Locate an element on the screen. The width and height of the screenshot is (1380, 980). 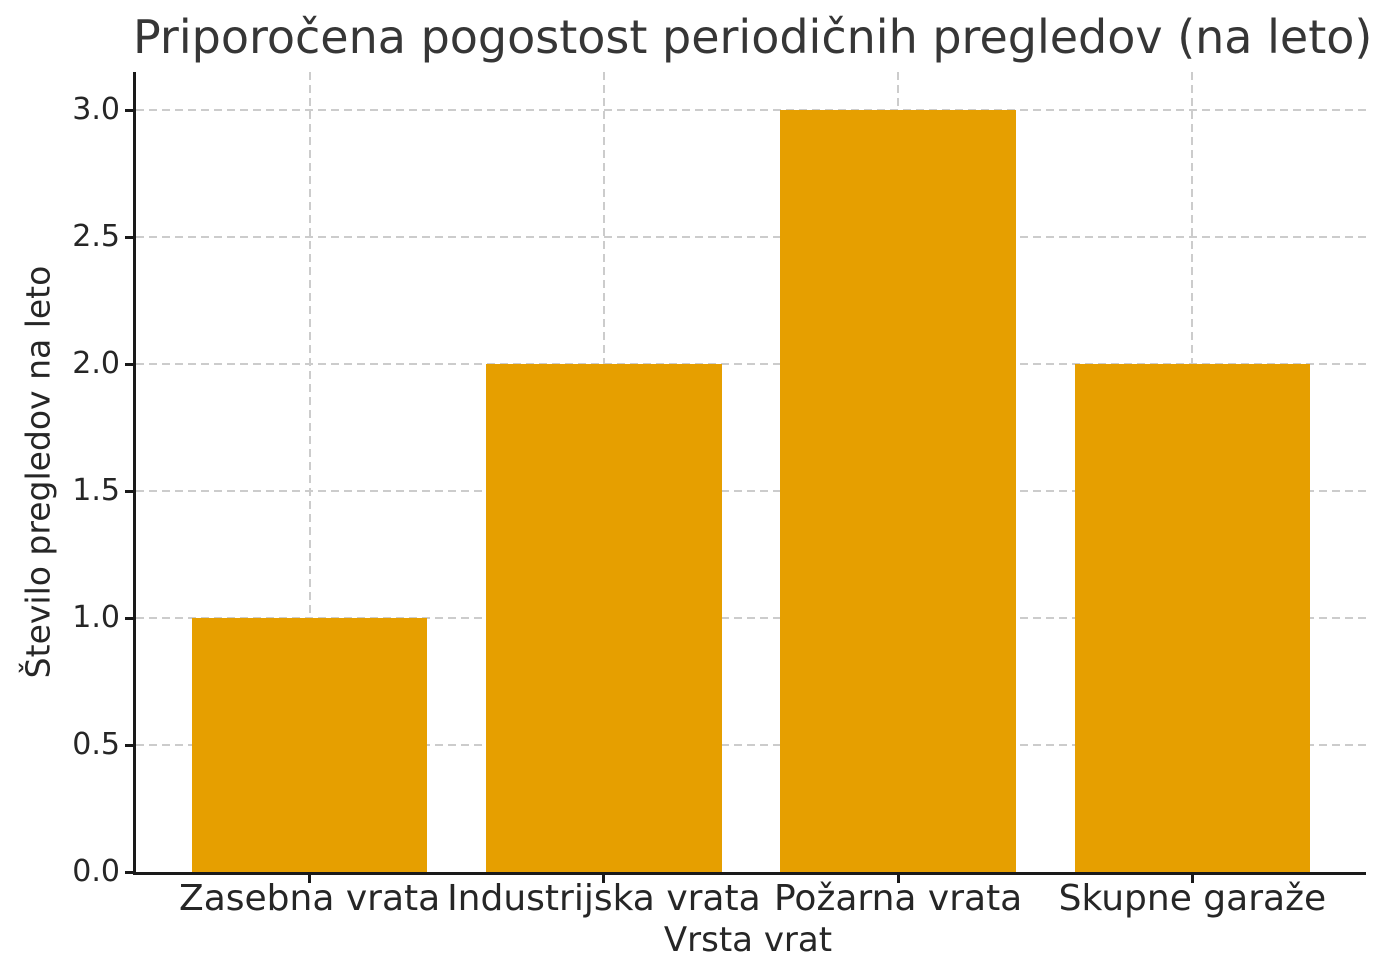
y-tick-label: 2.5 is located at coordinates (96, 237).